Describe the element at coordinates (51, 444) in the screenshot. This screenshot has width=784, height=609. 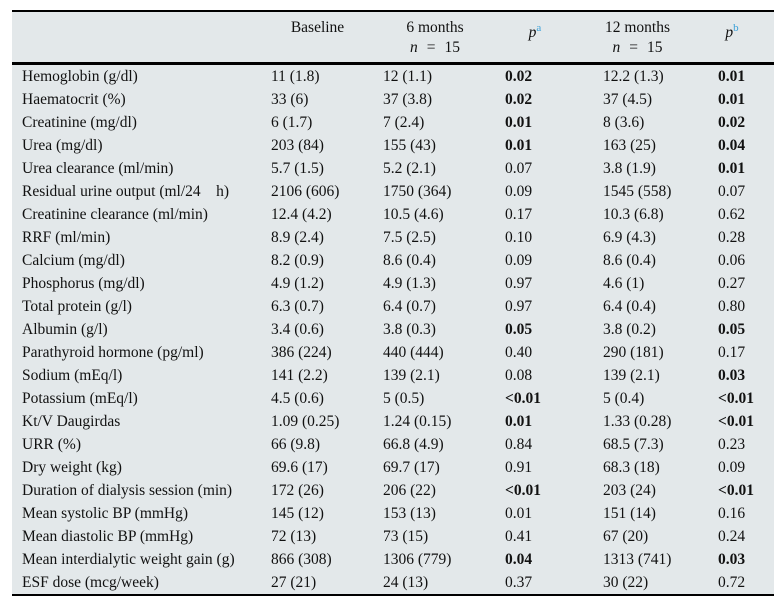
I see `row-label: URR (%)` at that location.